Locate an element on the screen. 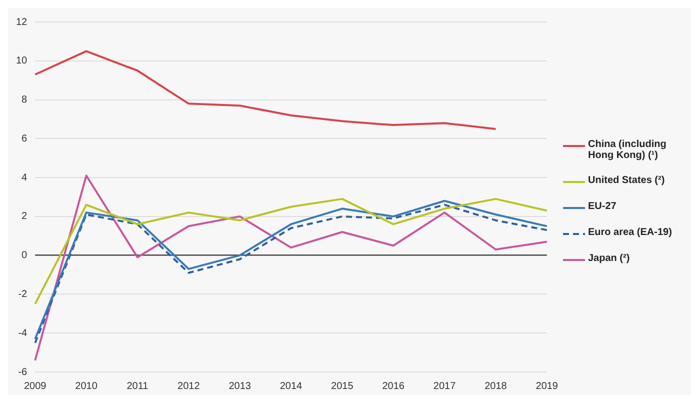  y-tick-label: 4 is located at coordinates (25, 178).